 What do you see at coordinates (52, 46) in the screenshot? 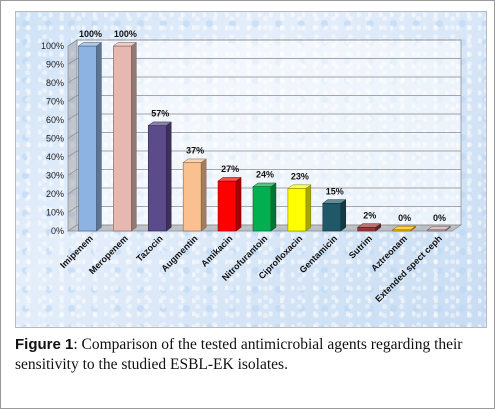
I see `y-tick-label: 100%` at bounding box center [52, 46].